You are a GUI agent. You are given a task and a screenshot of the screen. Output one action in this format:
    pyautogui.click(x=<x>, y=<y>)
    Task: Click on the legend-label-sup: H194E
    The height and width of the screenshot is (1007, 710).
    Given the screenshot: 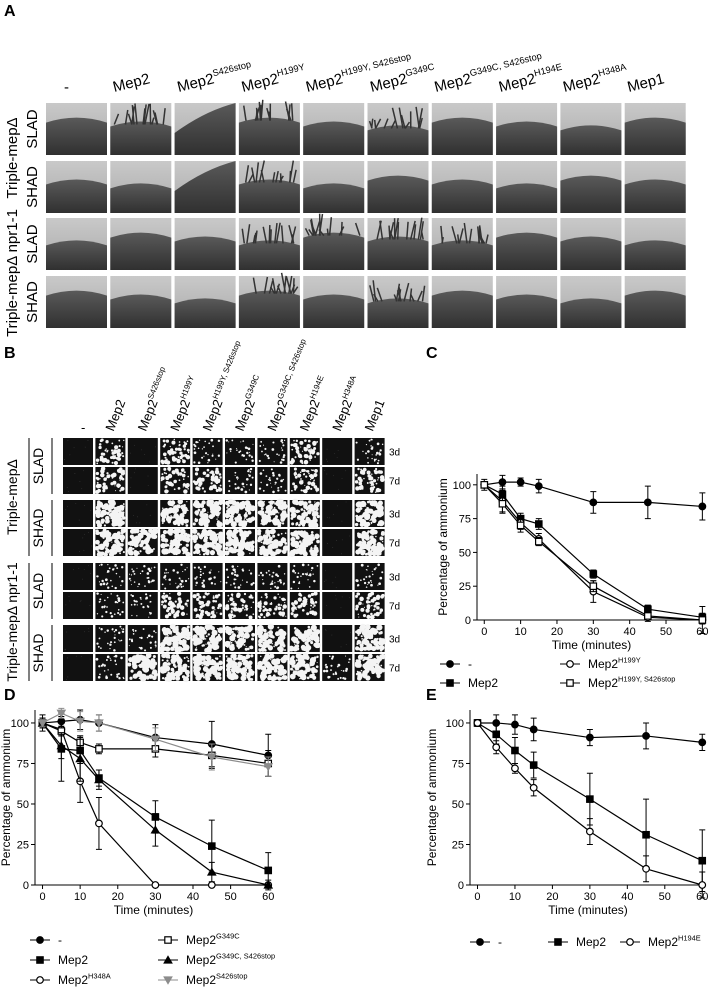 What is the action you would take?
    pyautogui.click(x=689, y=938)
    